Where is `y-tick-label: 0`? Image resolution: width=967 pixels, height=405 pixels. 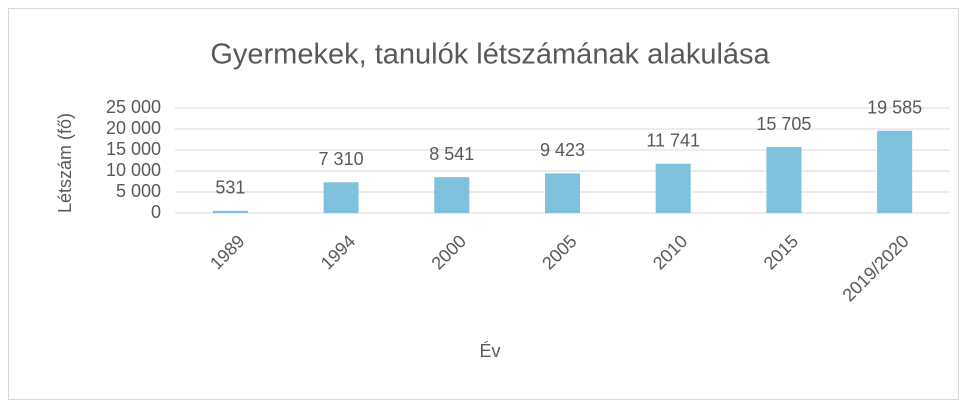
y-tick-label: 0 is located at coordinates (156, 212).